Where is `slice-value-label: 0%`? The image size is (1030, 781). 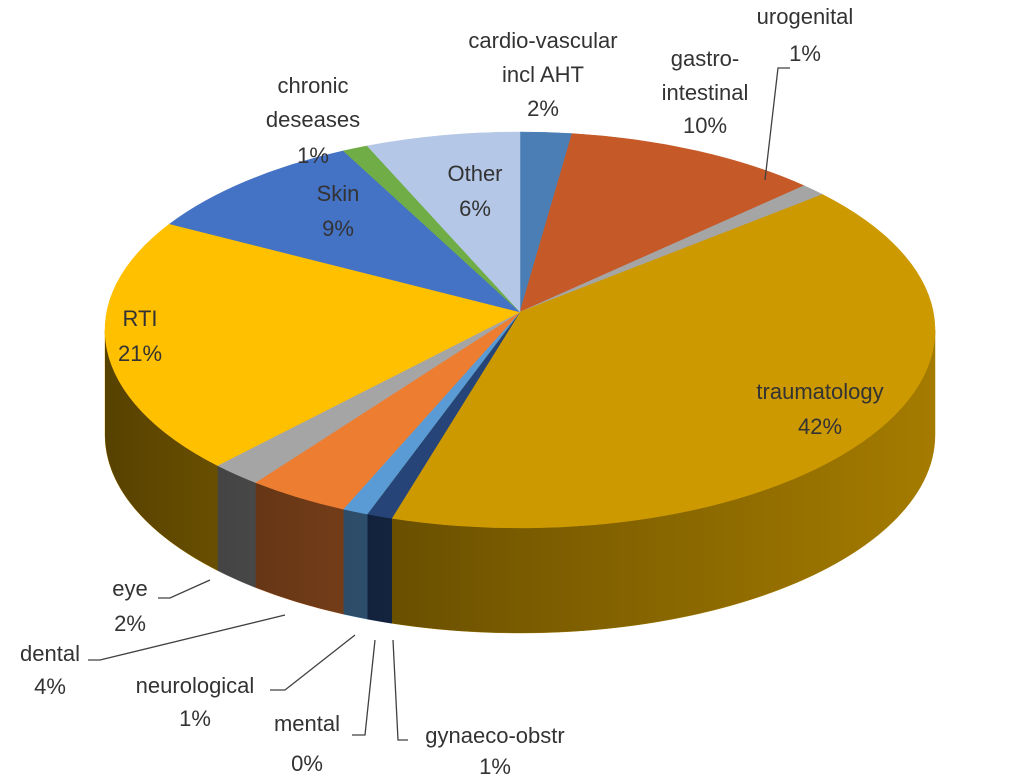 slice-value-label: 0% is located at coordinates (307, 763).